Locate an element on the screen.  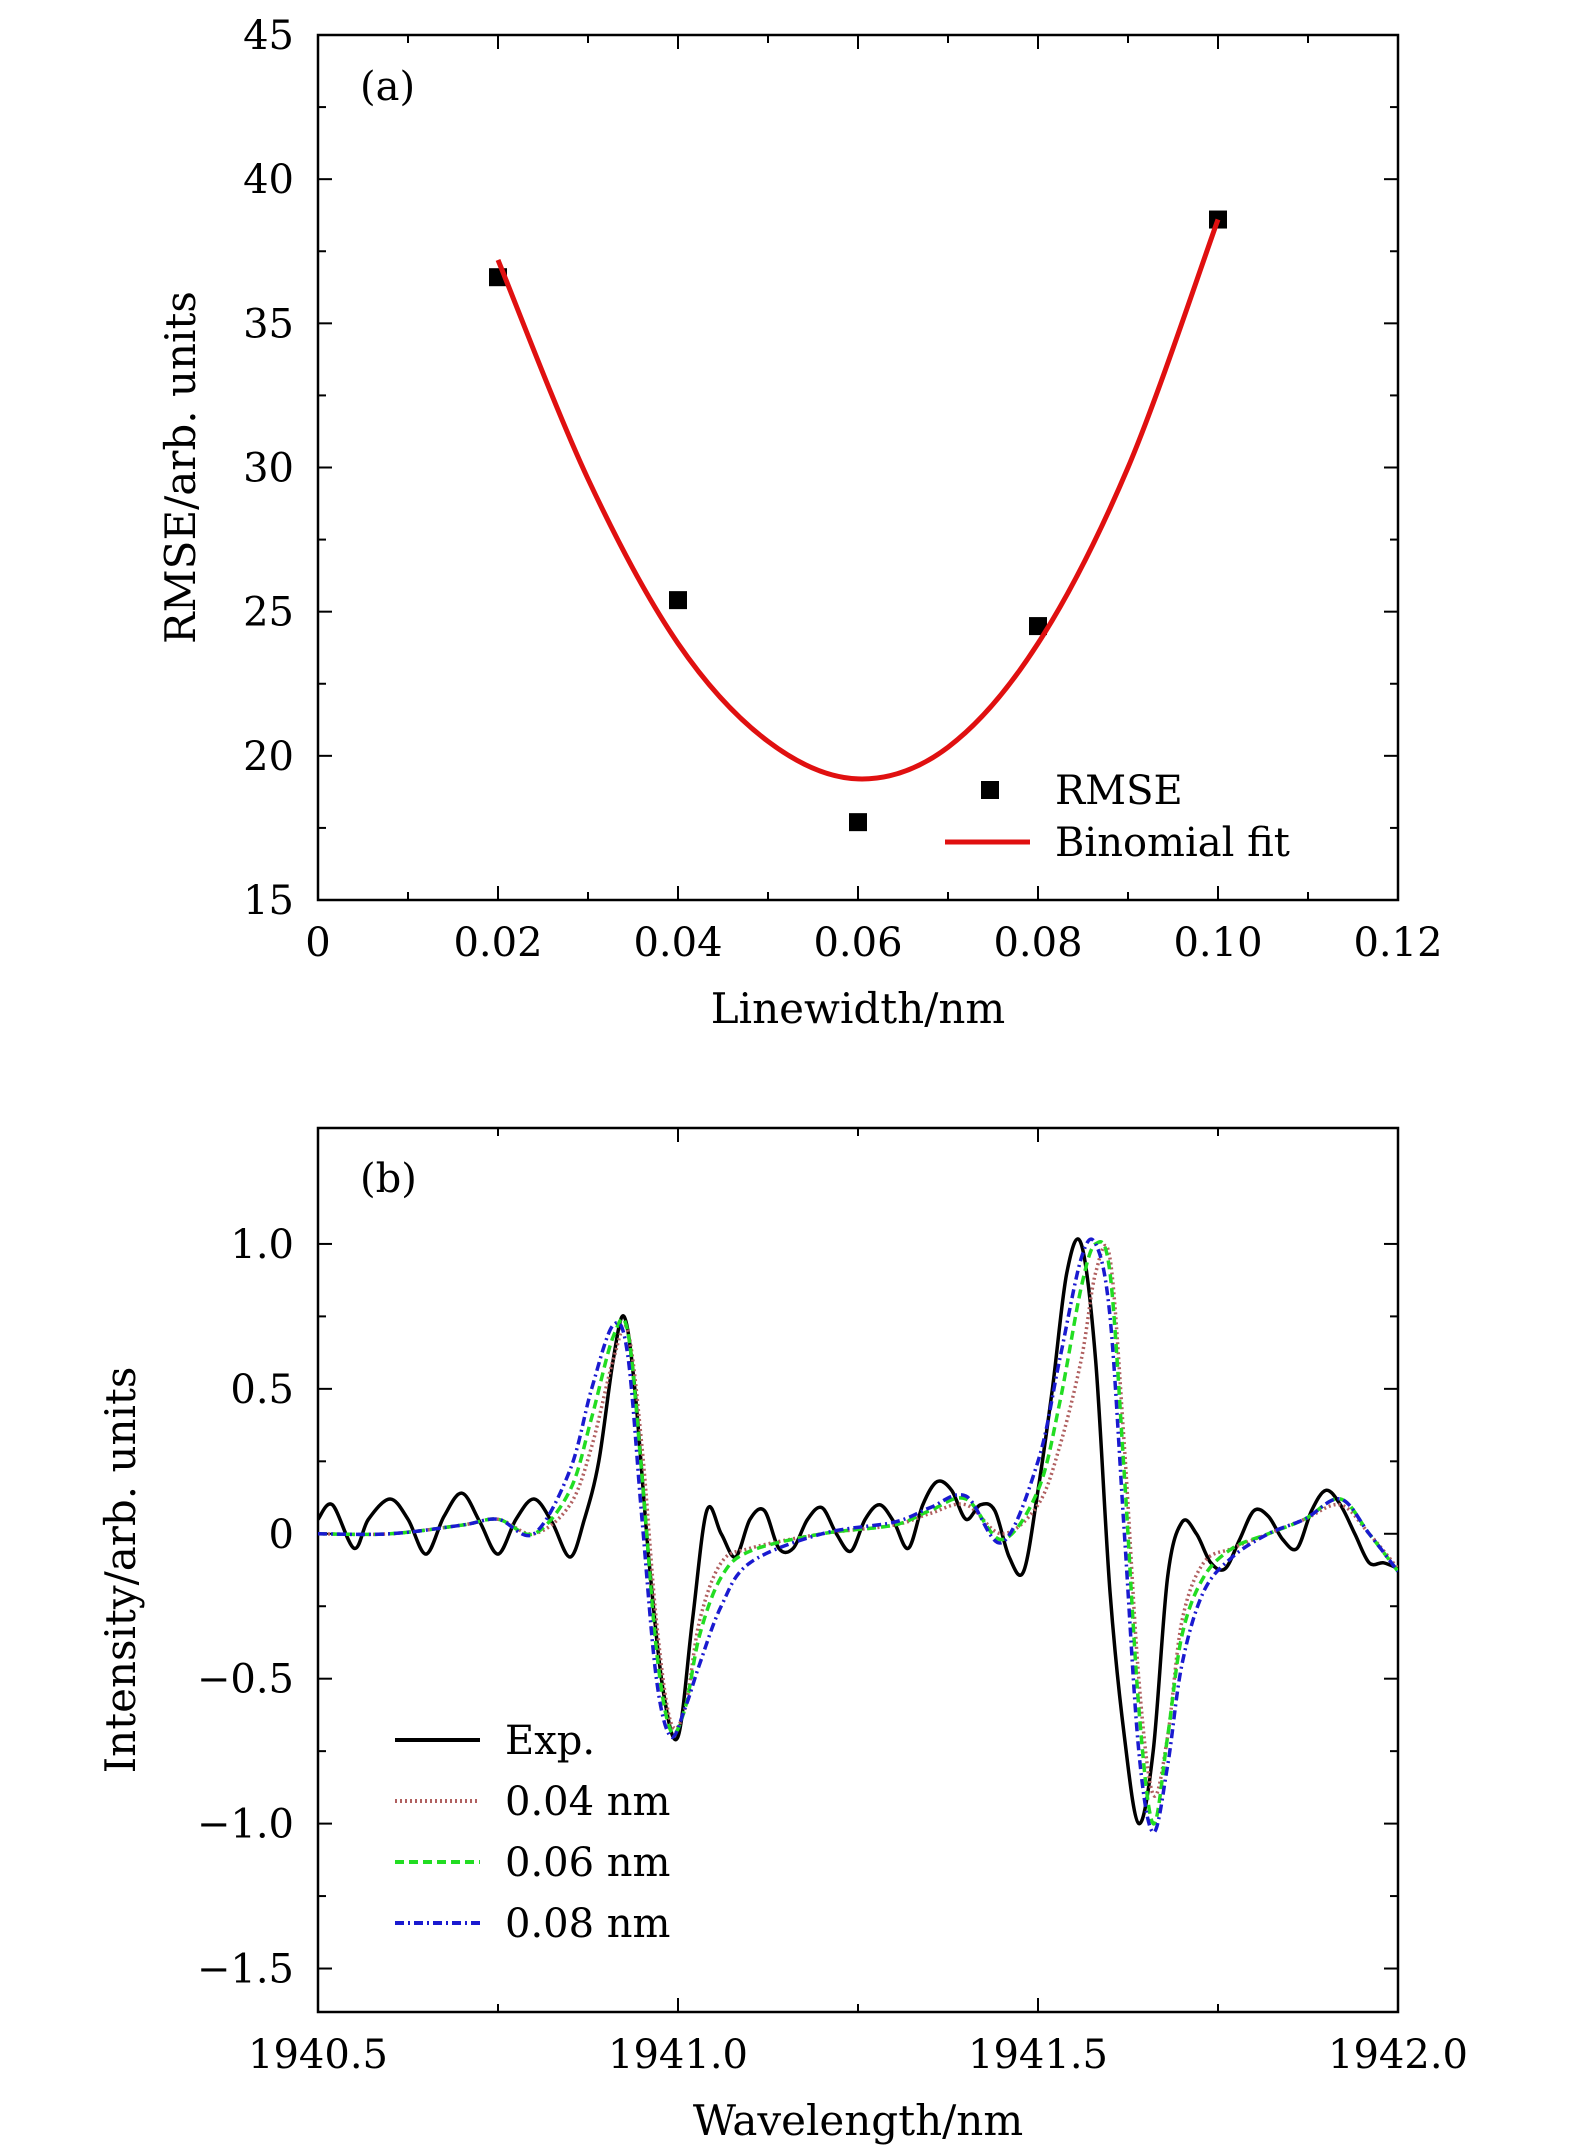
x-tick-label: 0.06 is located at coordinates (857, 943).